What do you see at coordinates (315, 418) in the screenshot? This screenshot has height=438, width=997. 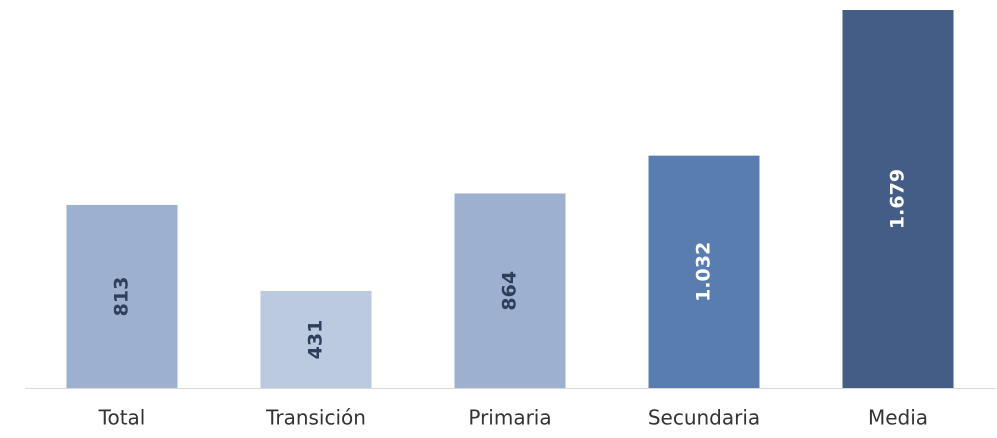 I see `x-tick-label: Transición` at bounding box center [315, 418].